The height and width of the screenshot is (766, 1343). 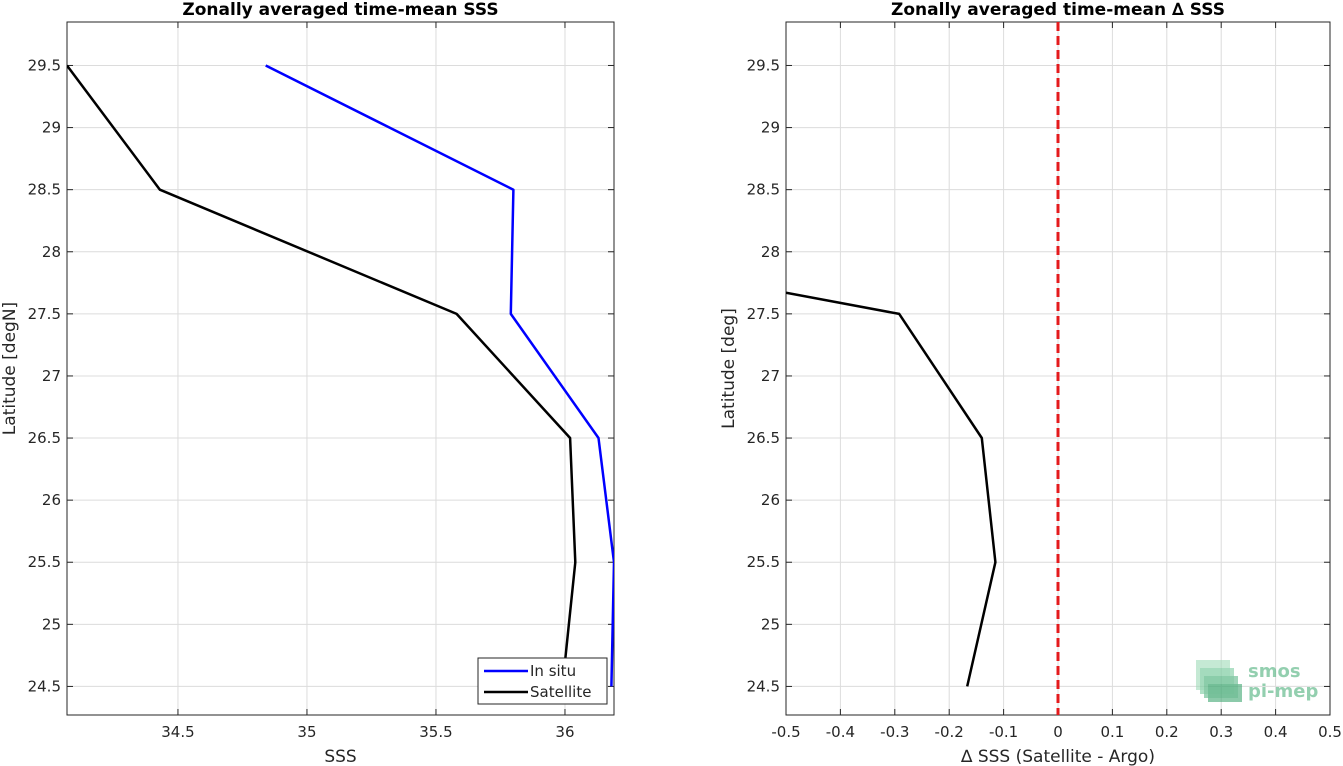 What do you see at coordinates (729, 368) in the screenshot?
I see `y-axis-label: Latitude [deg]` at bounding box center [729, 368].